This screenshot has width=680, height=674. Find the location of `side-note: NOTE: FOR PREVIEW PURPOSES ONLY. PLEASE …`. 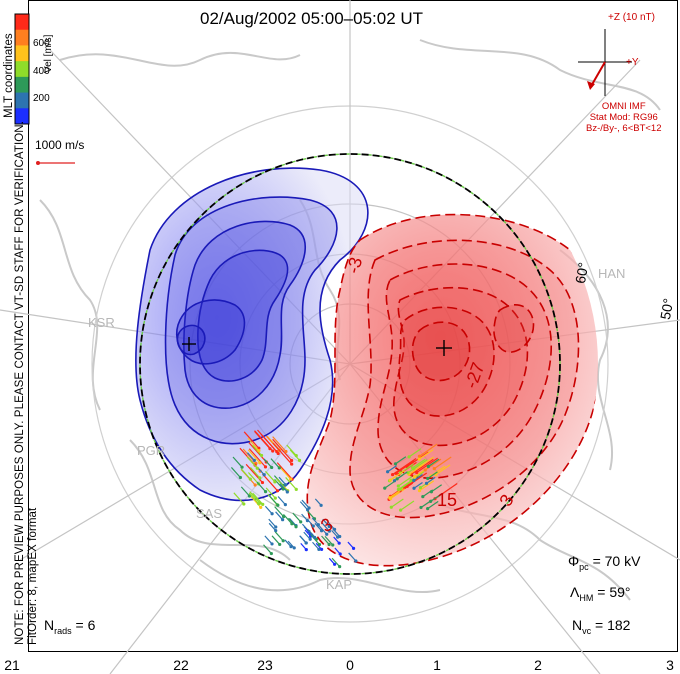

side-note: NOTE: FOR PREVIEW PURPOSES ONLY. PLEASE … is located at coordinates (27, 383).